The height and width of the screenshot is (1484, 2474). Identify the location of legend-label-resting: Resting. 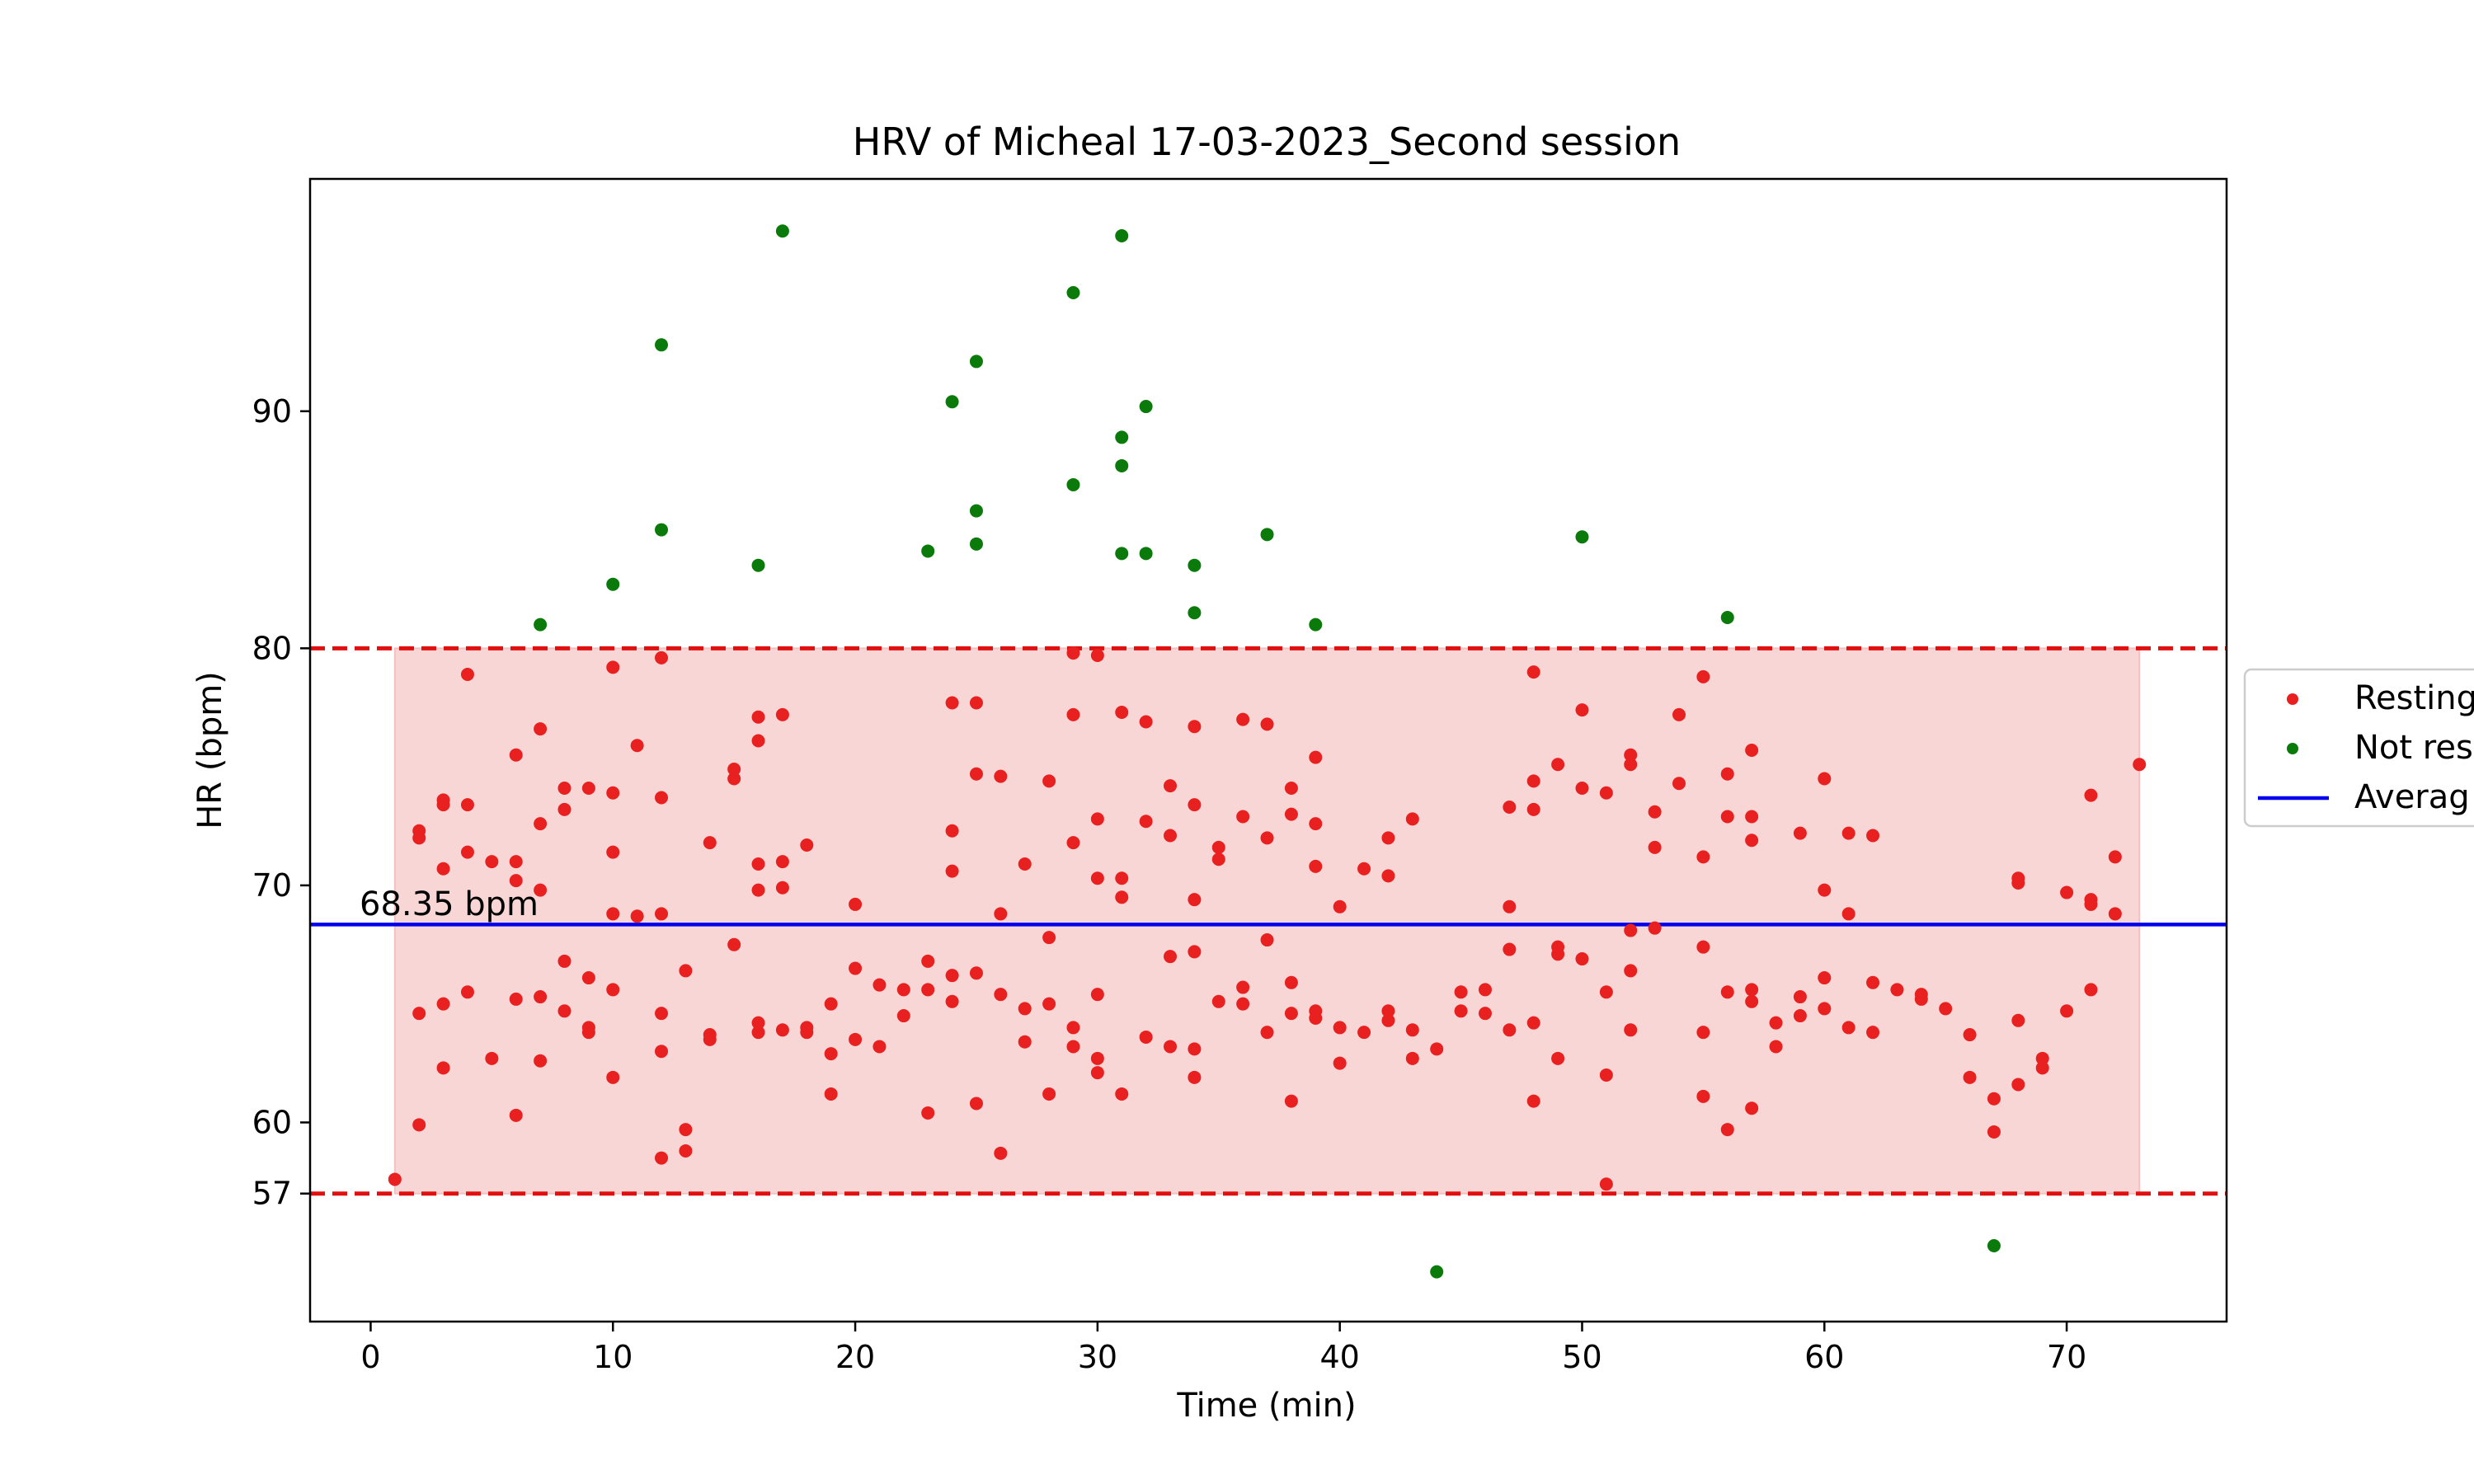
(2414, 698).